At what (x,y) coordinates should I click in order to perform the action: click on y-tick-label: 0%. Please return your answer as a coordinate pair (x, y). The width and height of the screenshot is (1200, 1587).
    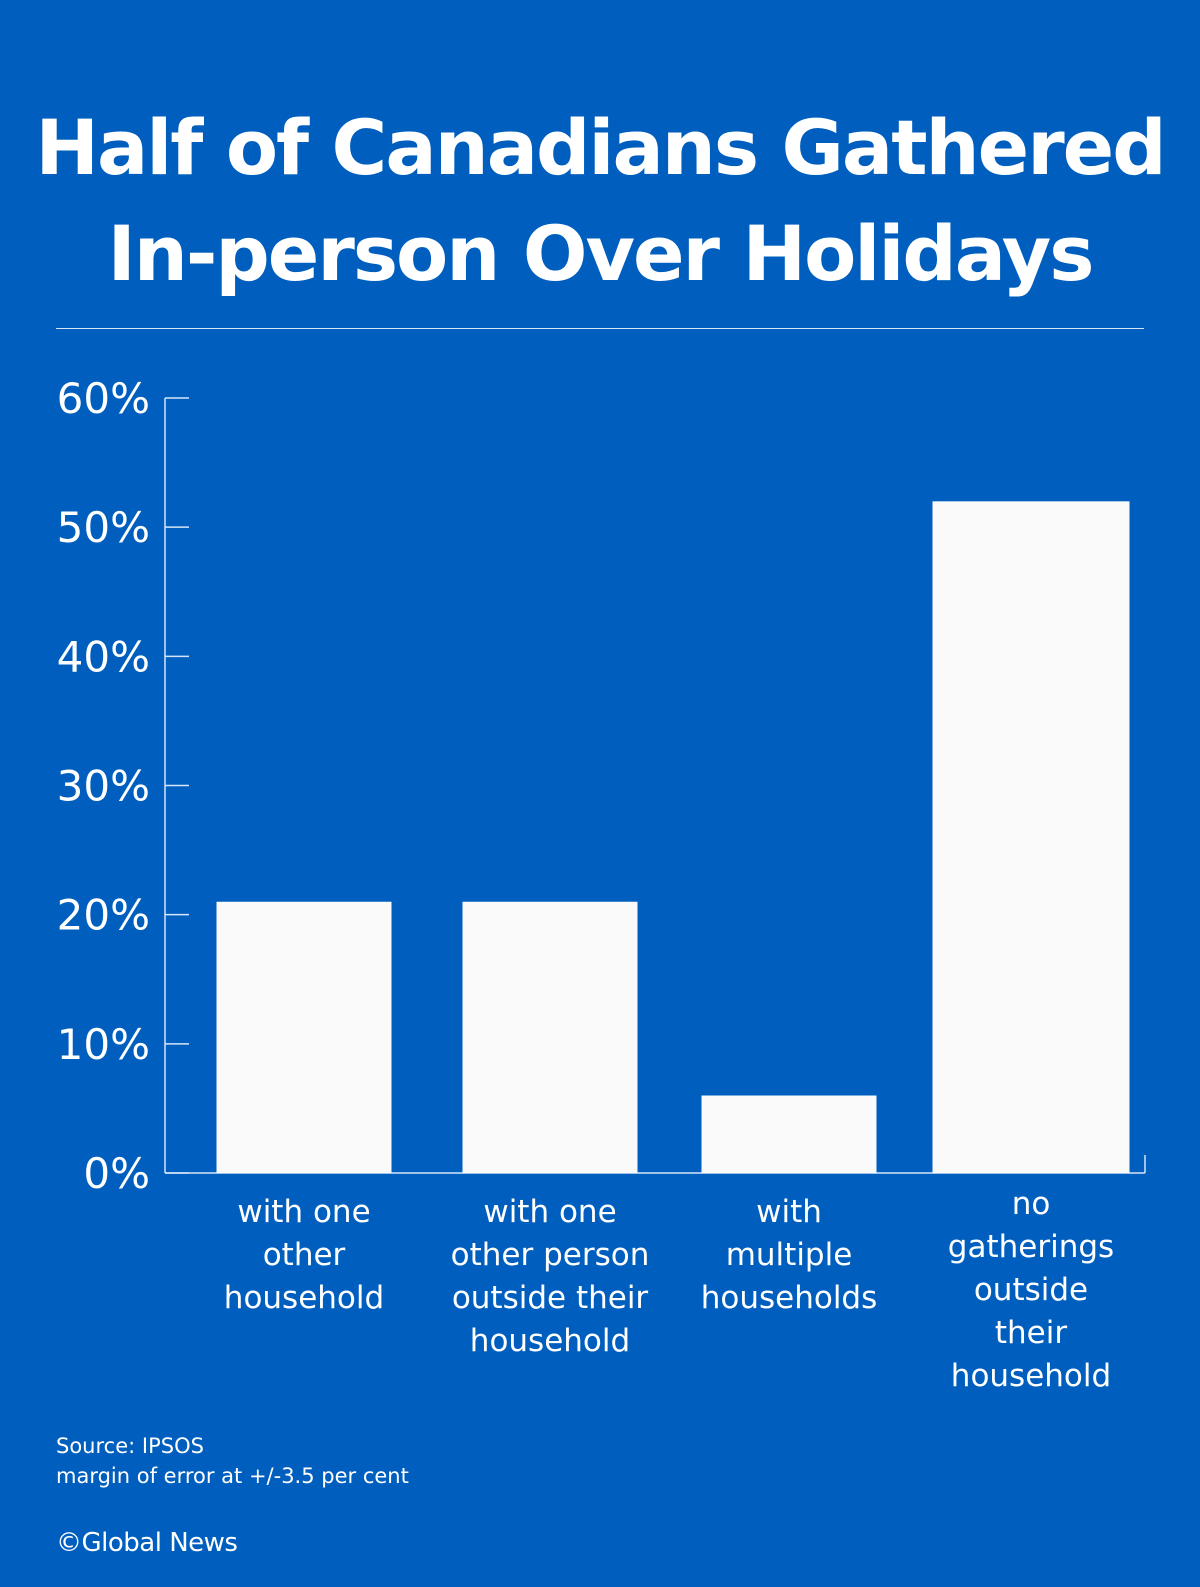
    Looking at the image, I should click on (116, 1173).